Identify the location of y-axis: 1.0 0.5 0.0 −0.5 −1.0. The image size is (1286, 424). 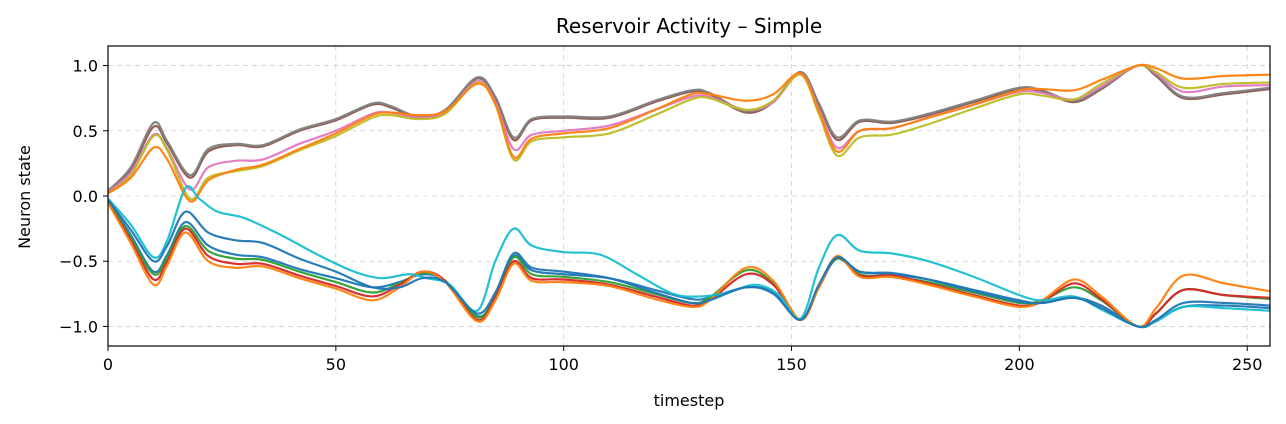
(83, 196).